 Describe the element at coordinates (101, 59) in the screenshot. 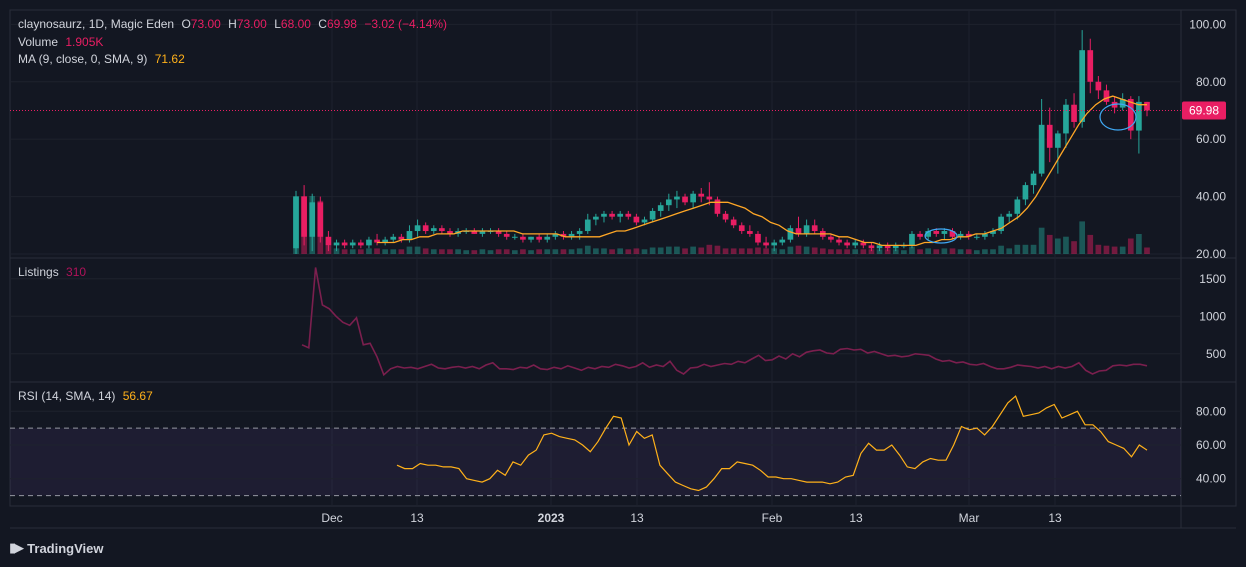

I see `ma-legend: MA (9, close, 0, SMA, 9) 71.62` at that location.